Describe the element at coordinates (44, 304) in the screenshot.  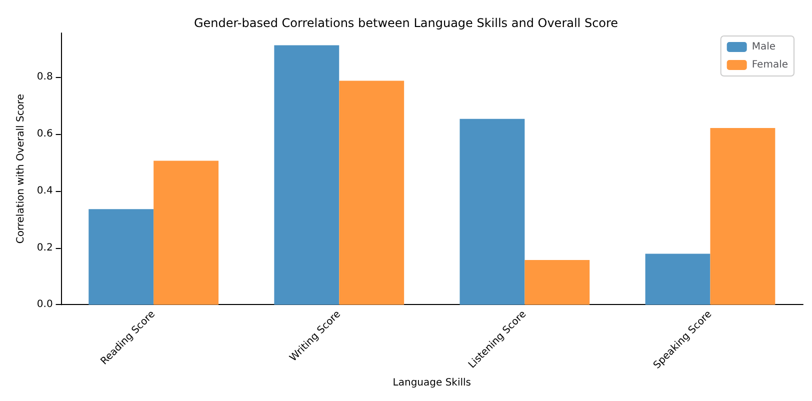
I see `y-tick-label: 0.0` at that location.